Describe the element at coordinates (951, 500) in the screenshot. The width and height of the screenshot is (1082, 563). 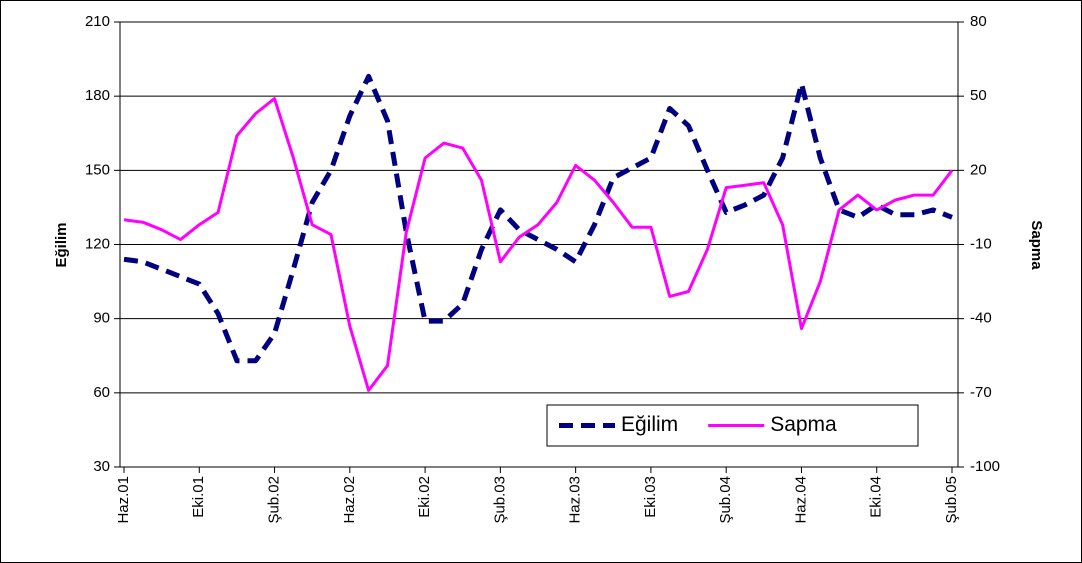
I see `x-tick-label: Şub.05` at that location.